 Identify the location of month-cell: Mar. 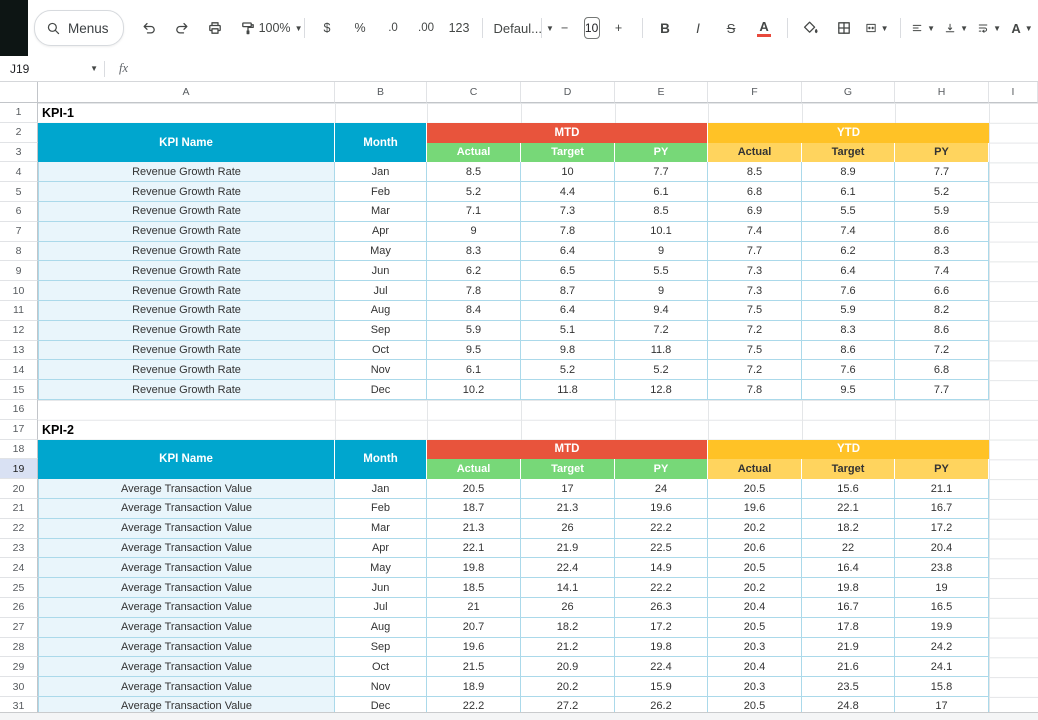
(381, 211).